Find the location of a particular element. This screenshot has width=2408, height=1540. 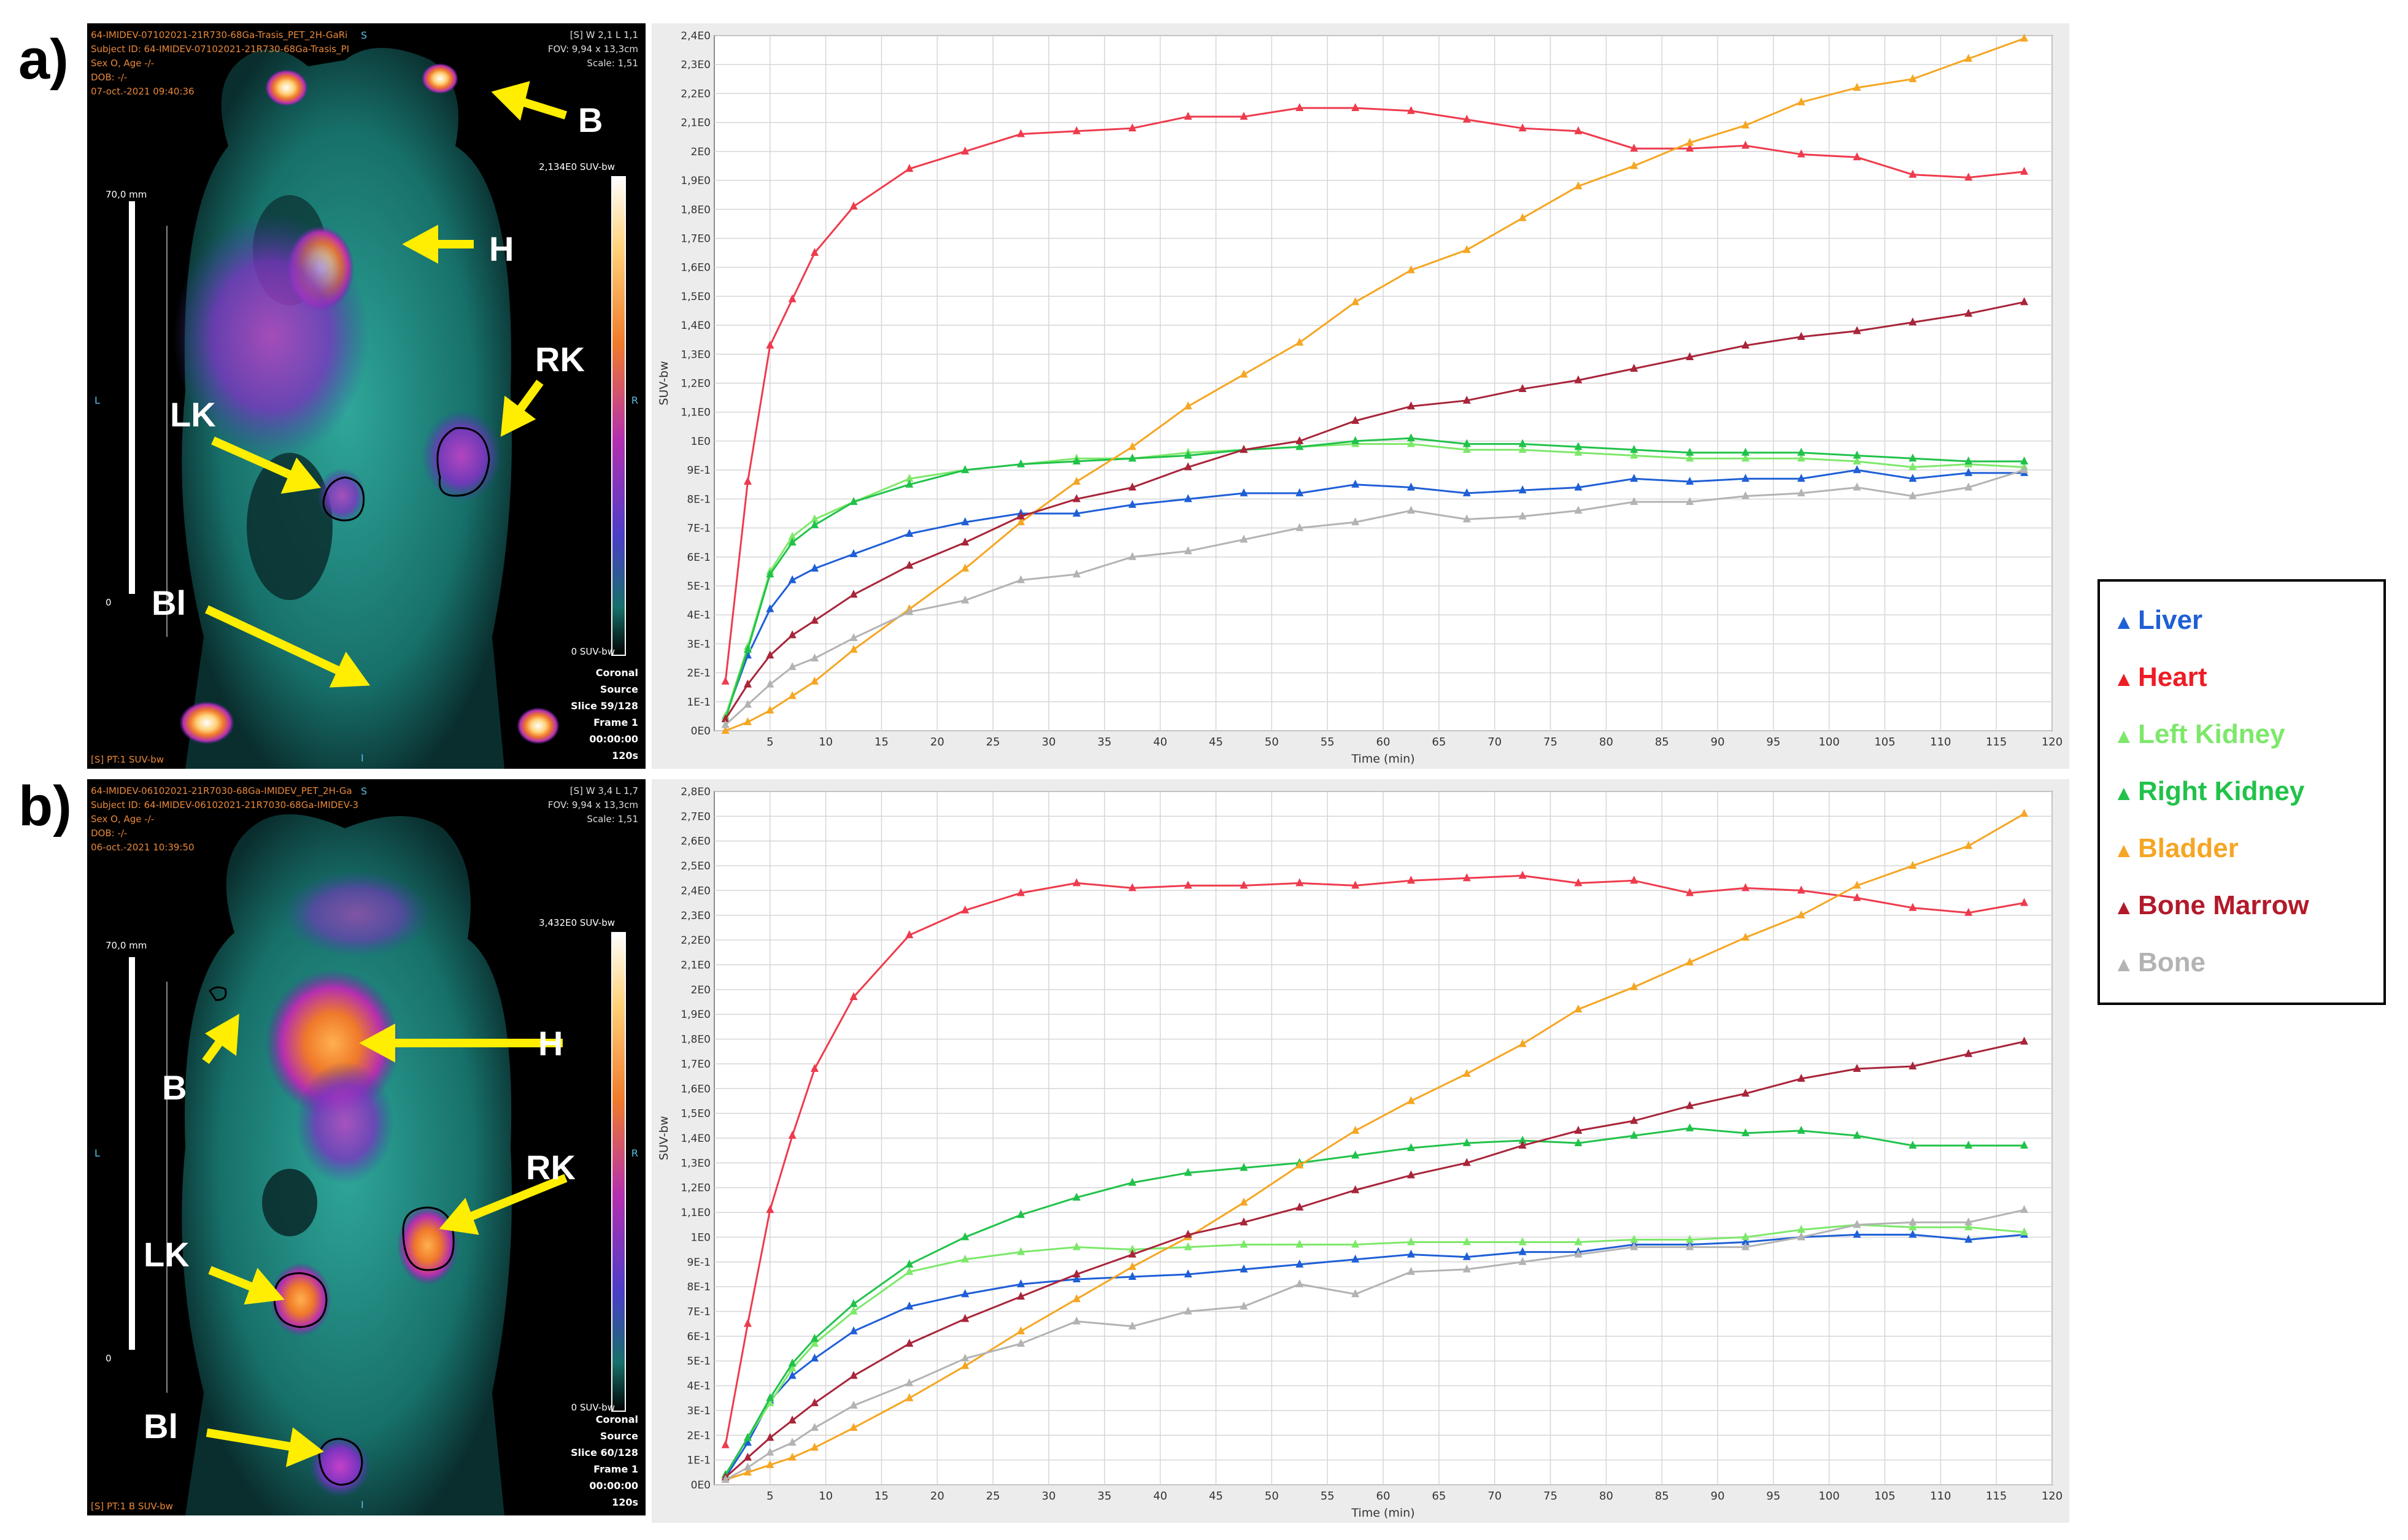

organ-label-bladder-a: Bl is located at coordinates (169, 602).